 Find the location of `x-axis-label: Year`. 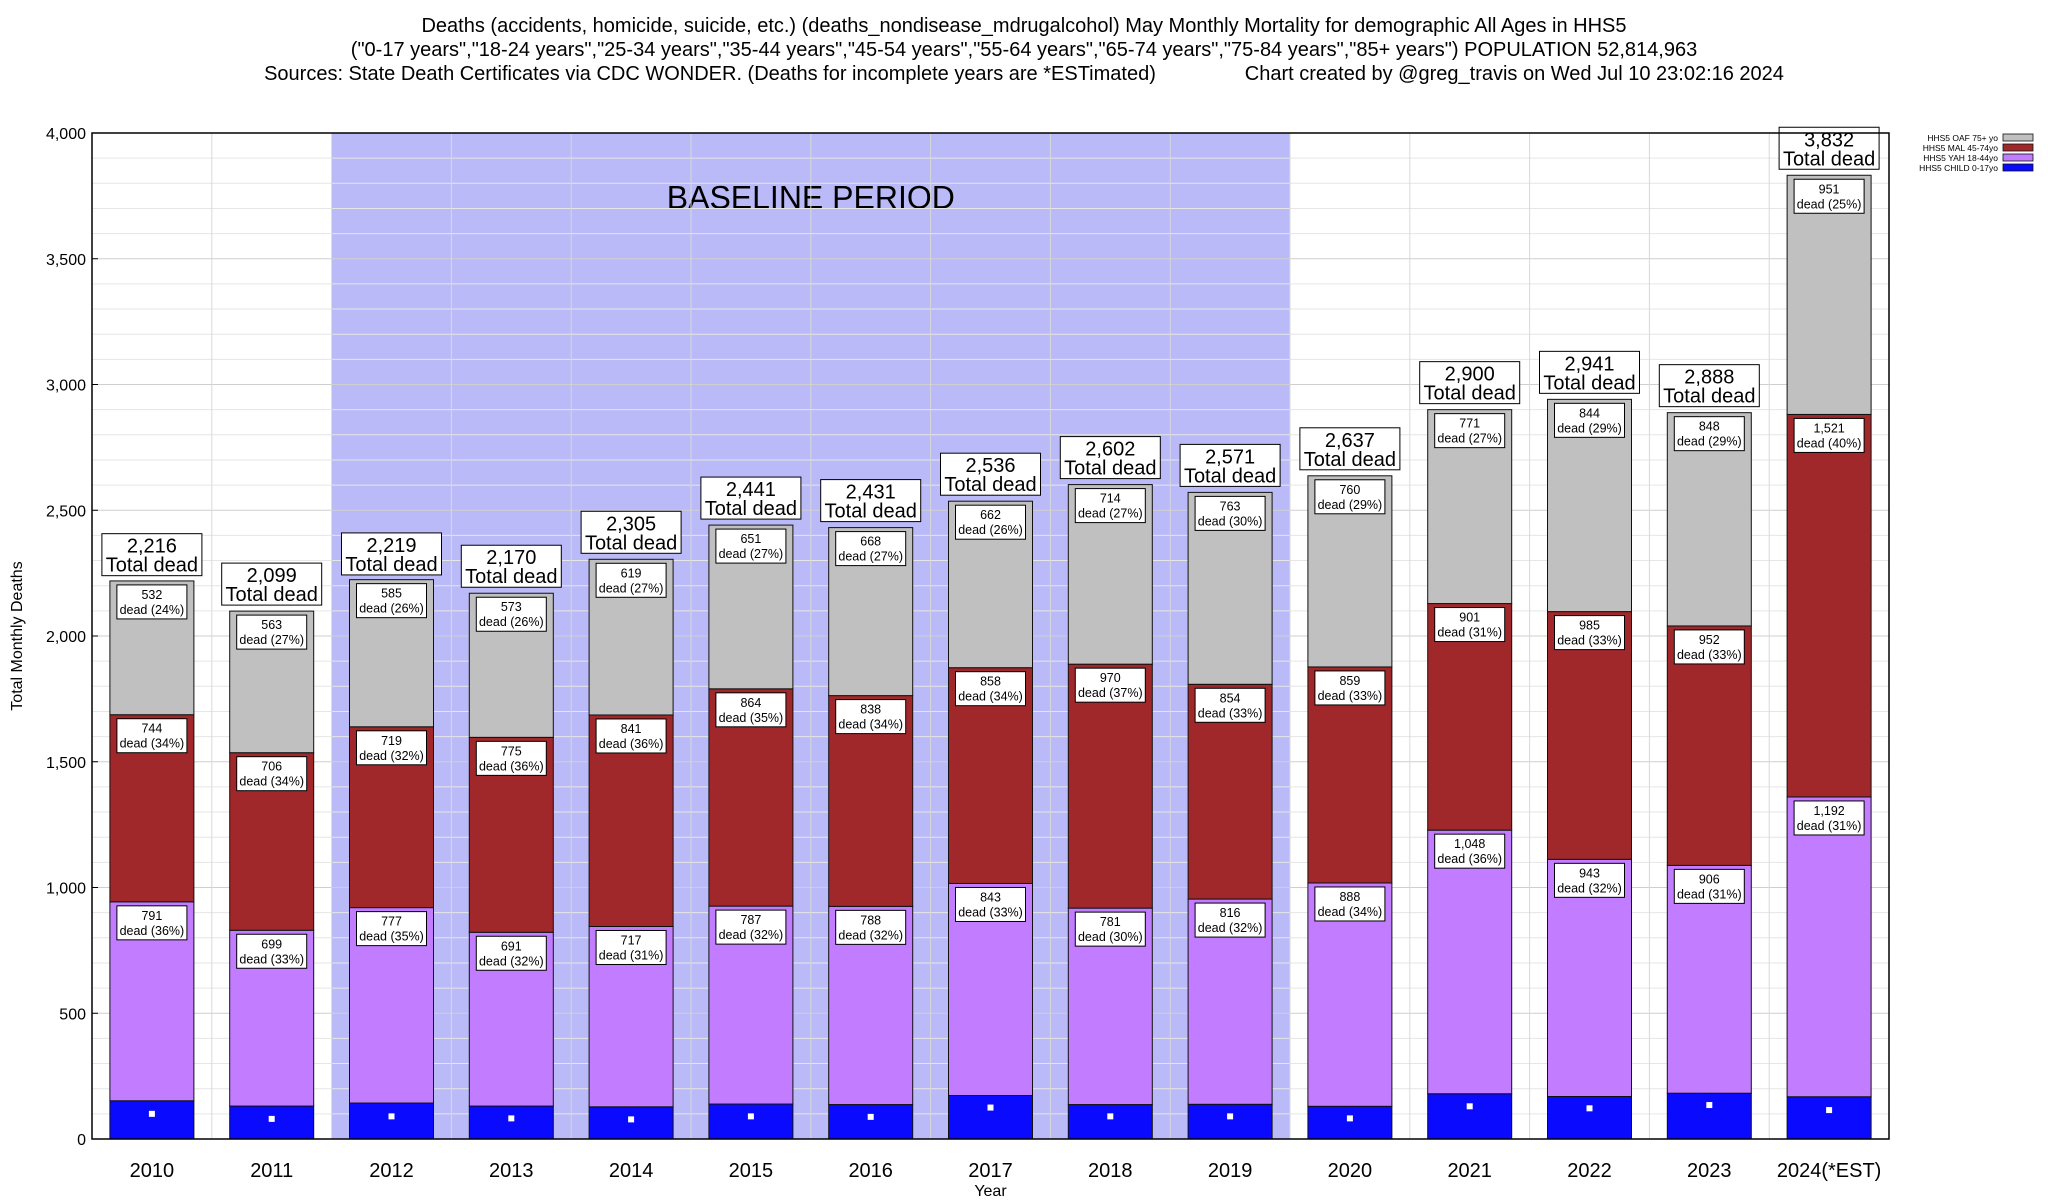

x-axis-label: Year is located at coordinates (990, 1191).